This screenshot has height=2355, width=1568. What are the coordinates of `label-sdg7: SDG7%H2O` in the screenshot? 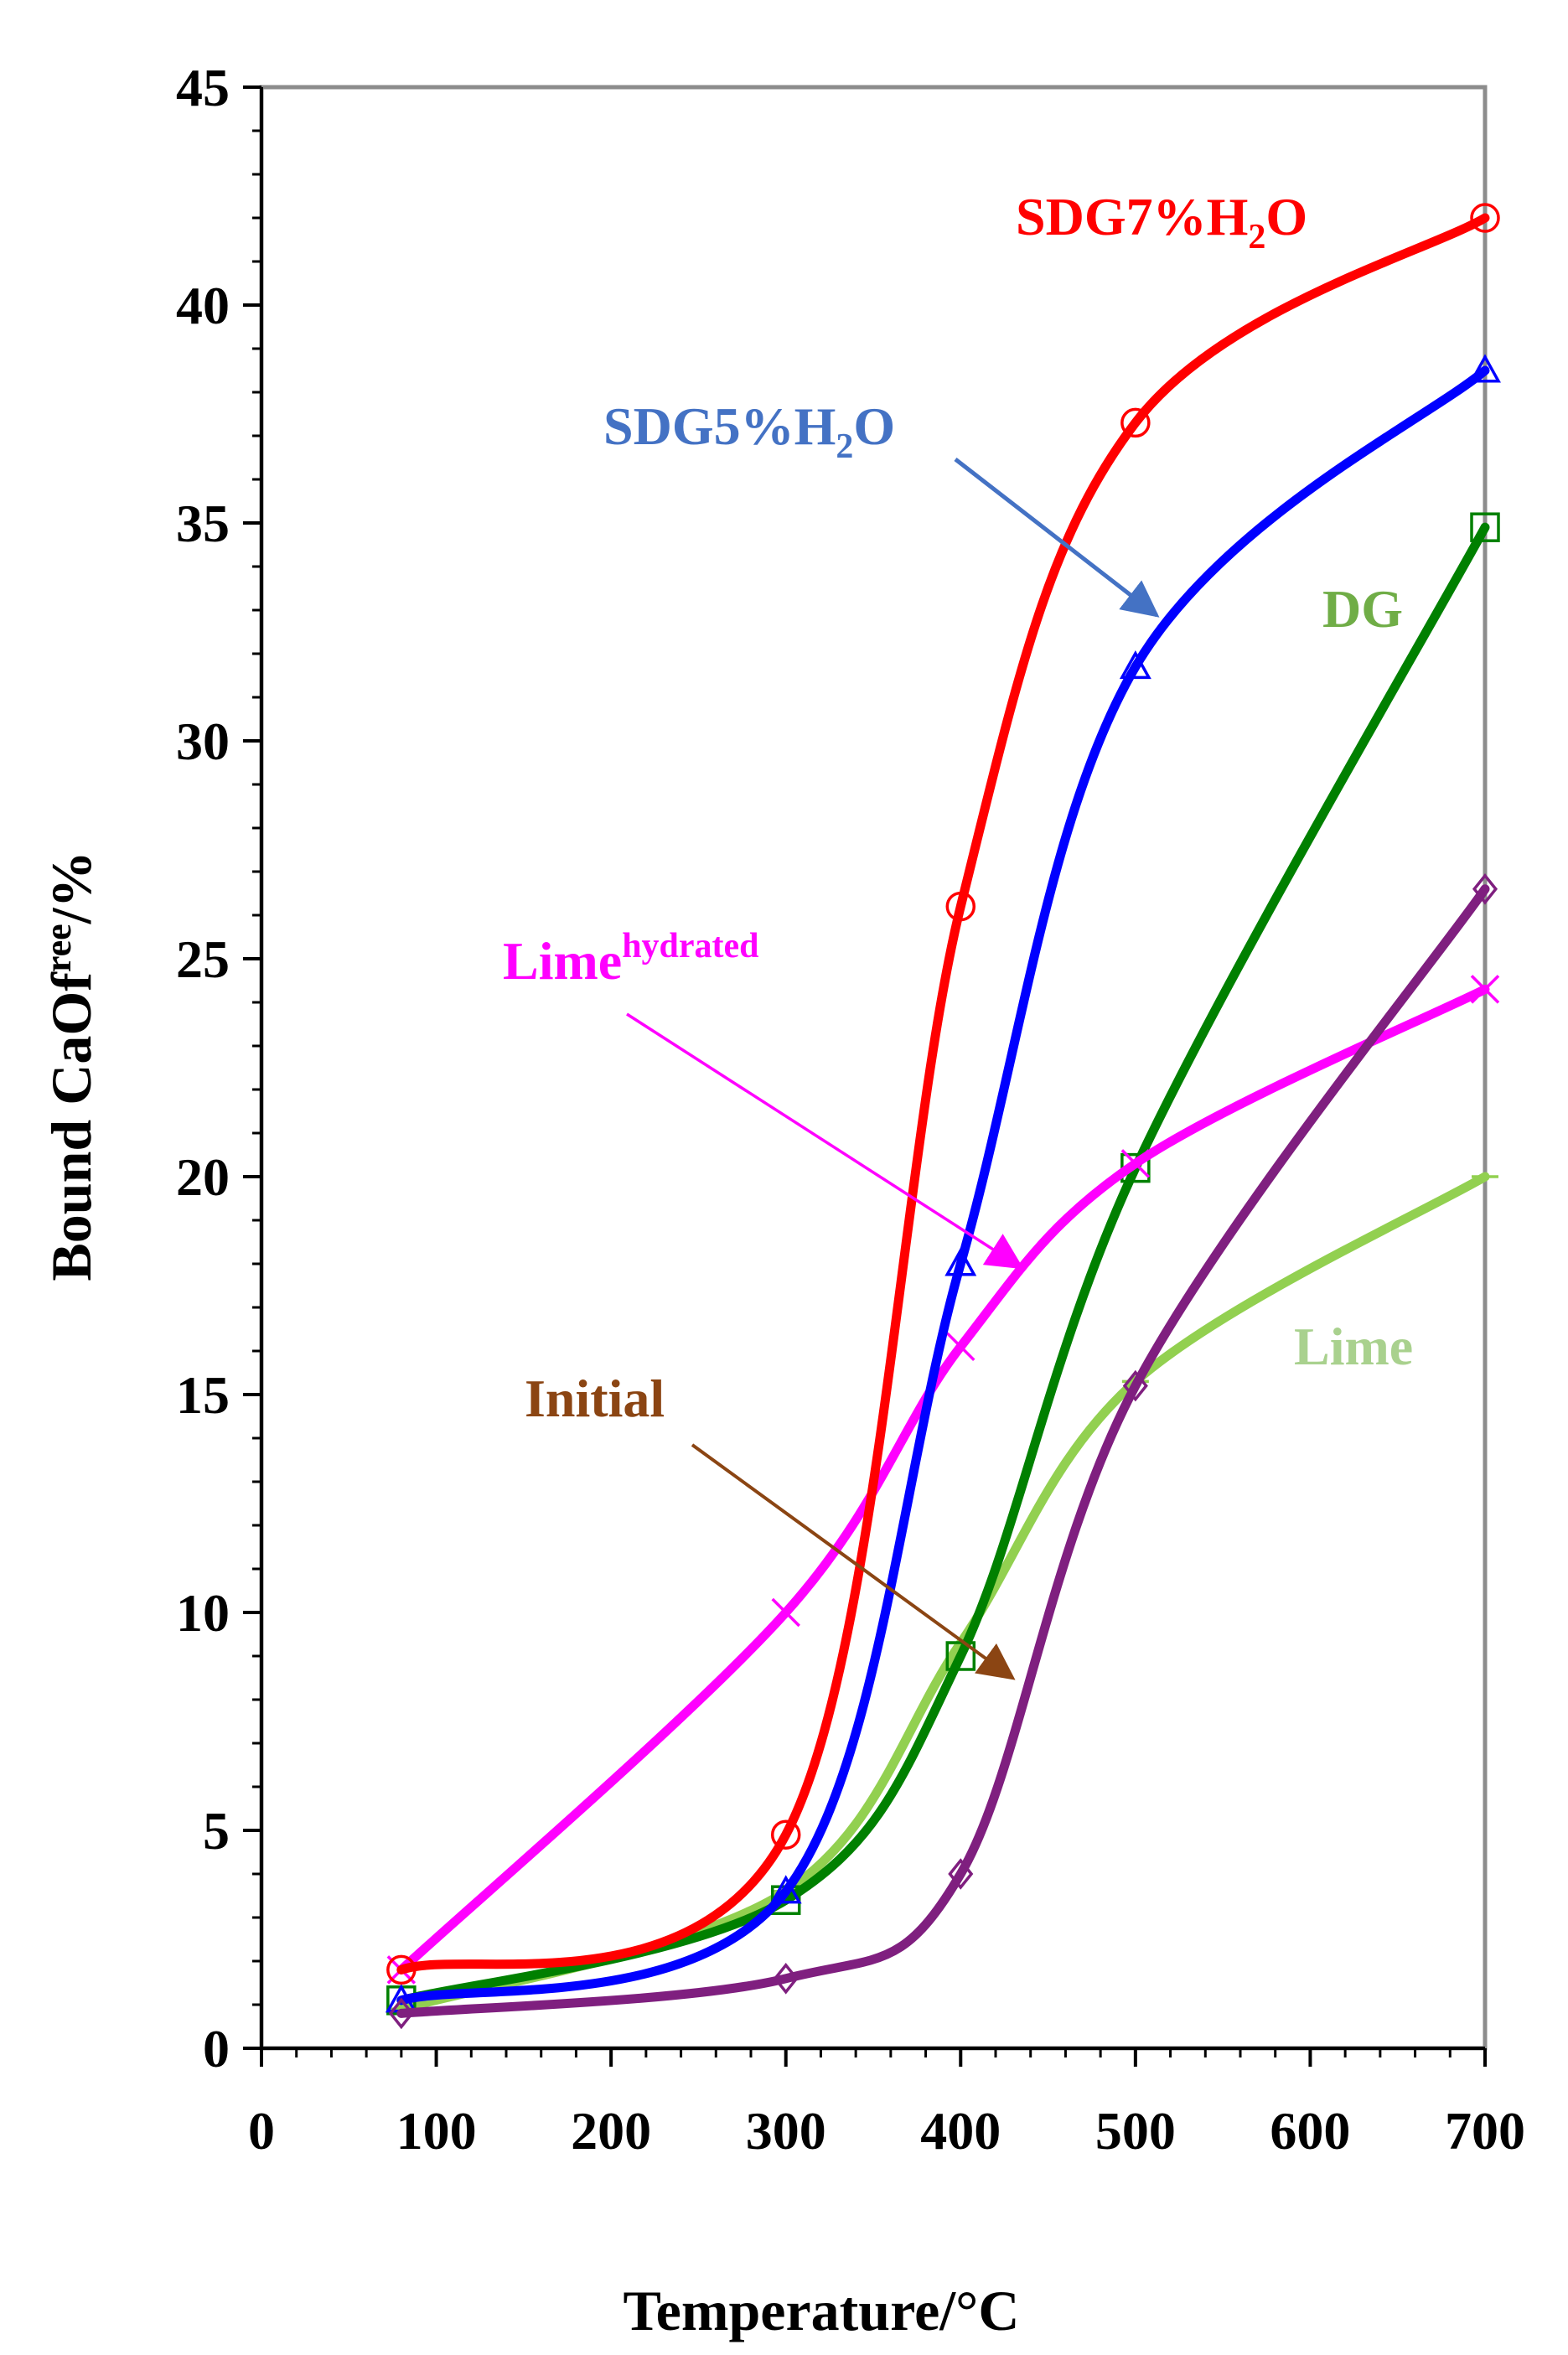 It's located at (1161, 221).